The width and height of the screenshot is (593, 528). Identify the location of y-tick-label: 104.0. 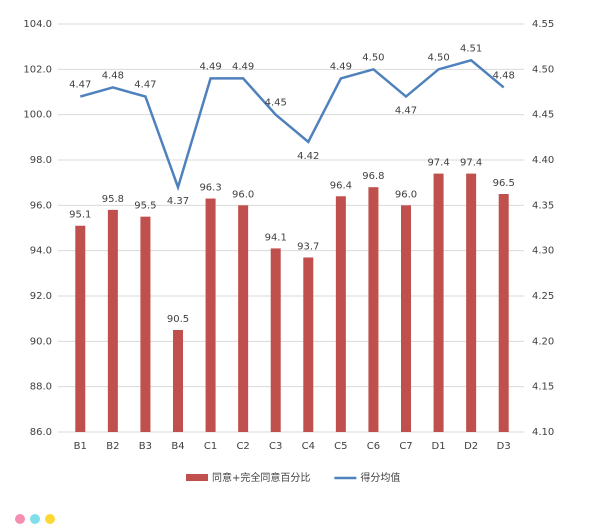
(37, 24).